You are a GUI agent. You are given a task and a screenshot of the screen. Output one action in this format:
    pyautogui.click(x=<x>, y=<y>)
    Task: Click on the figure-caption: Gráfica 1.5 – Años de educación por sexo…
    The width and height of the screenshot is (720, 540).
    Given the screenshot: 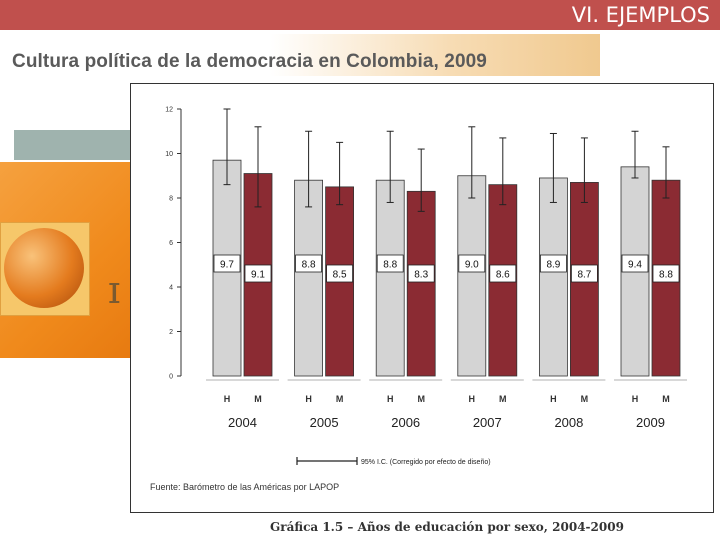 What is the action you would take?
    pyautogui.click(x=447, y=527)
    